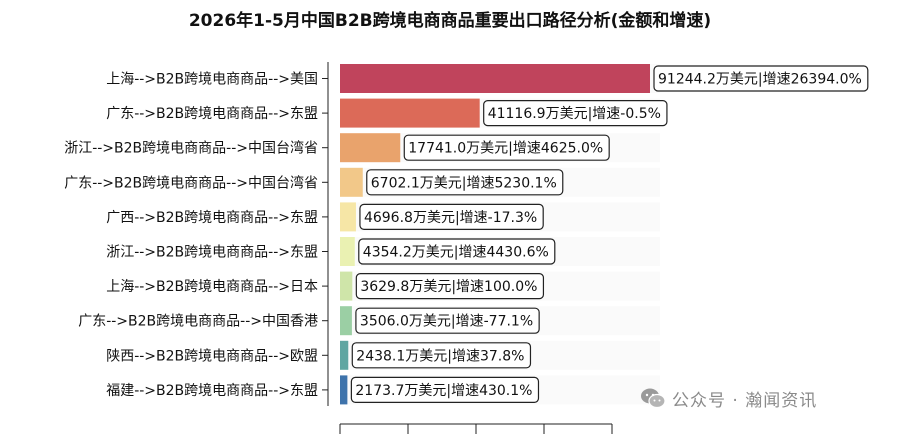 Image resolution: width=900 pixels, height=434 pixels. What do you see at coordinates (212, 287) in the screenshot?
I see `category-label: 上海-->B2B跨境电商商品-->日本` at bounding box center [212, 287].